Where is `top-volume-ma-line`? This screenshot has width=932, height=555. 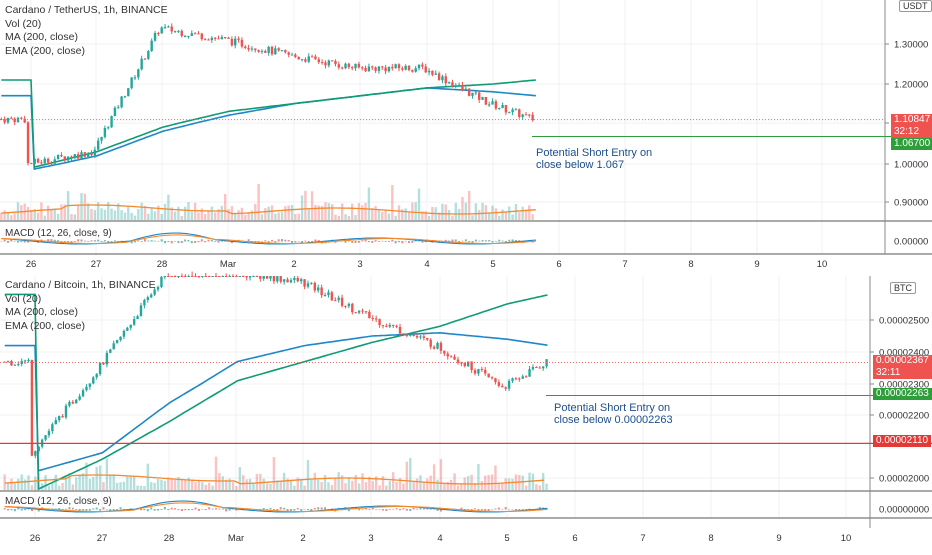
top-volume-ma-line is located at coordinates (268, 209).